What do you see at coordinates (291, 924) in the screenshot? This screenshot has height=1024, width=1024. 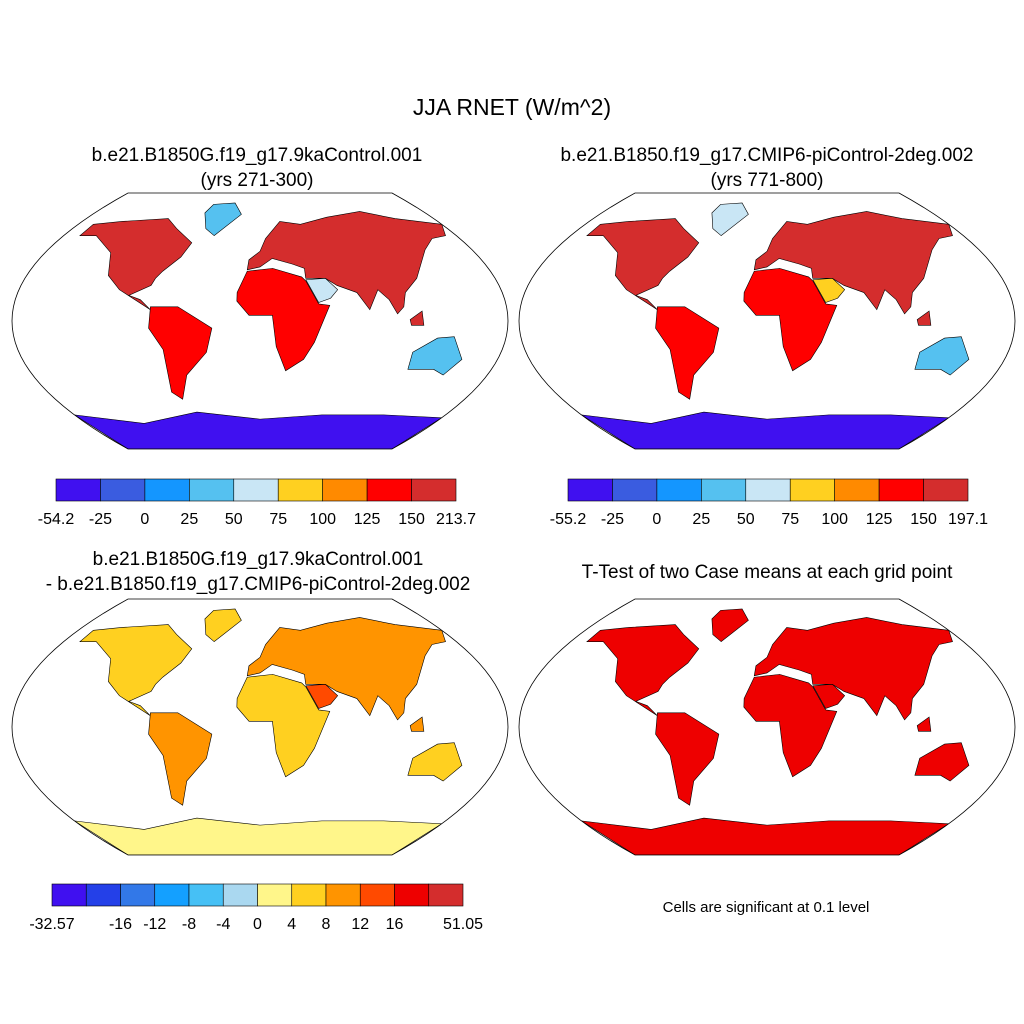 I see `colorbar-label: 4` at bounding box center [291, 924].